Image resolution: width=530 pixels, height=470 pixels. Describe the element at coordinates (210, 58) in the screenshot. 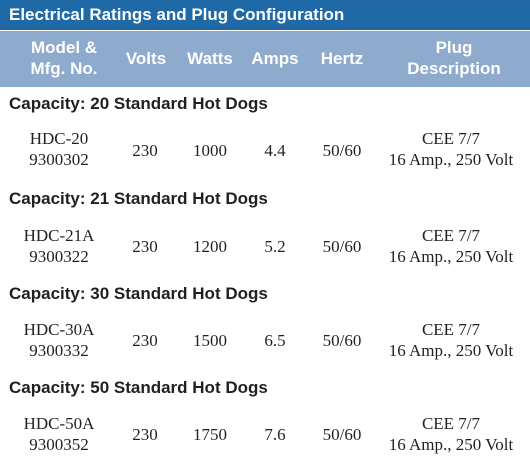

I see `header-watts: Watts` at that location.